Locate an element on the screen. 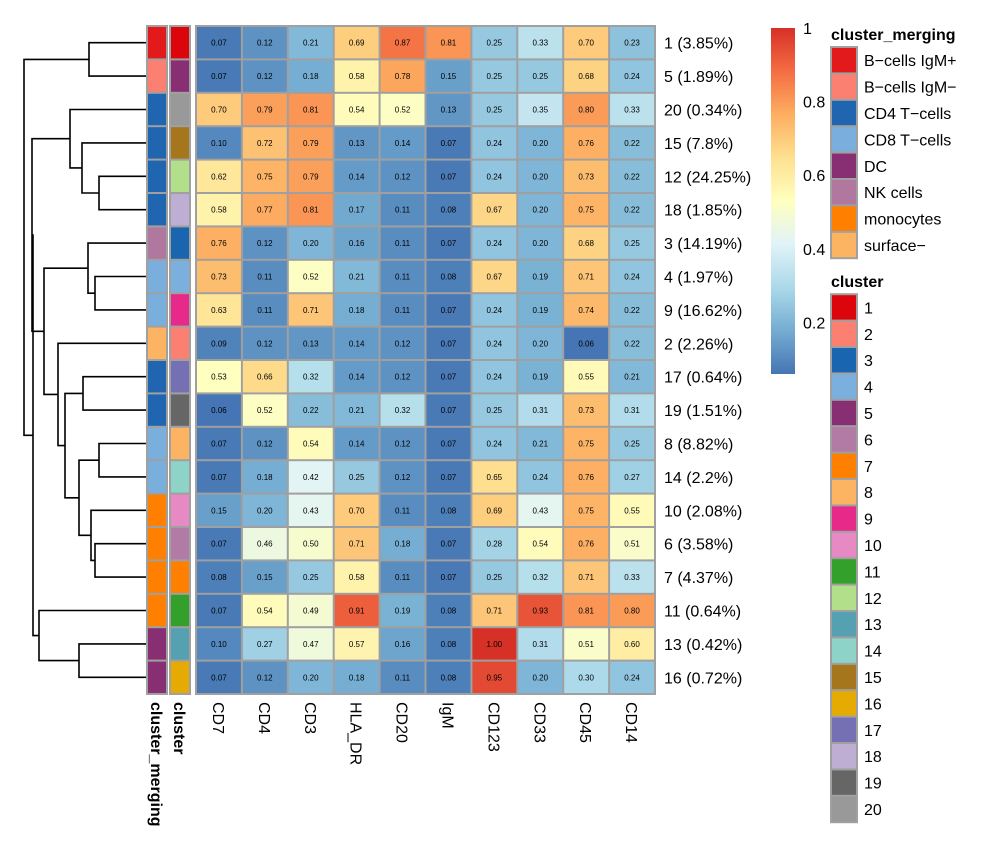 This screenshot has width=1000, height=867. color-scale-legend: 1 0.8 0.6 0.4 0.2 is located at coordinates (798, 197).